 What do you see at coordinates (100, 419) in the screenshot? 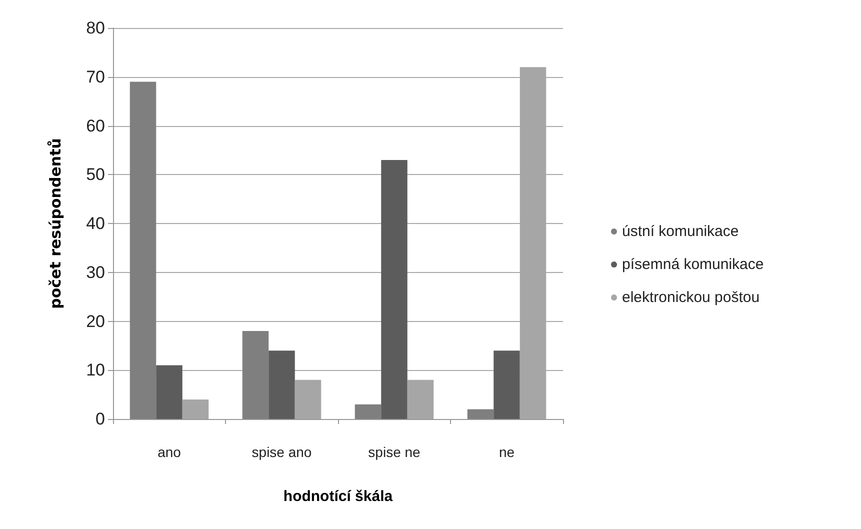
I see `y-tick-label: 0` at bounding box center [100, 419].